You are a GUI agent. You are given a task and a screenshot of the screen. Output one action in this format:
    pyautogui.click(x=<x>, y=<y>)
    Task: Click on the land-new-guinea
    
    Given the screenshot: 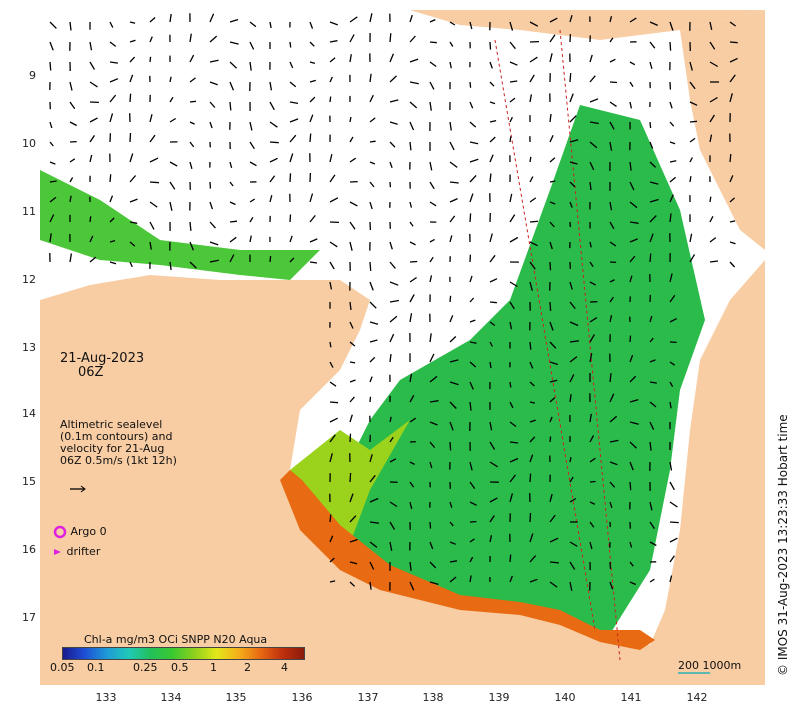 What is the action you would take?
    pyautogui.click(x=587, y=25)
    